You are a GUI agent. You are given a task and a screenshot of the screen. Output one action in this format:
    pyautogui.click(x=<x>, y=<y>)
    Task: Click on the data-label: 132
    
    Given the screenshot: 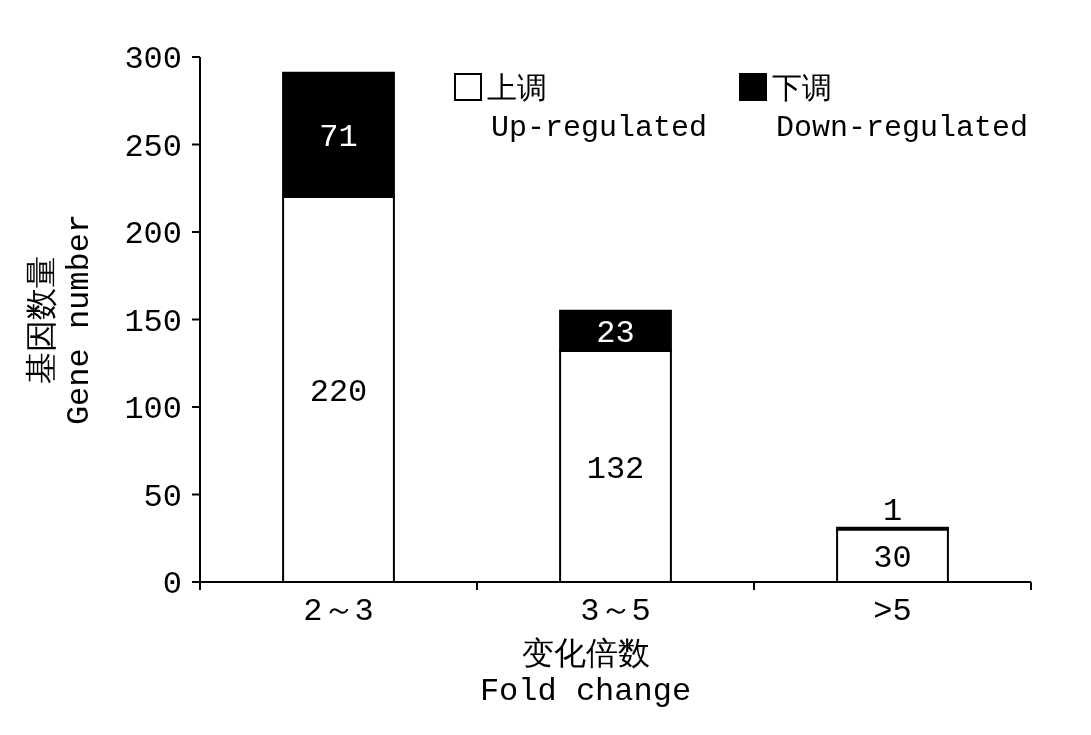 What is the action you would take?
    pyautogui.click(x=615, y=469)
    